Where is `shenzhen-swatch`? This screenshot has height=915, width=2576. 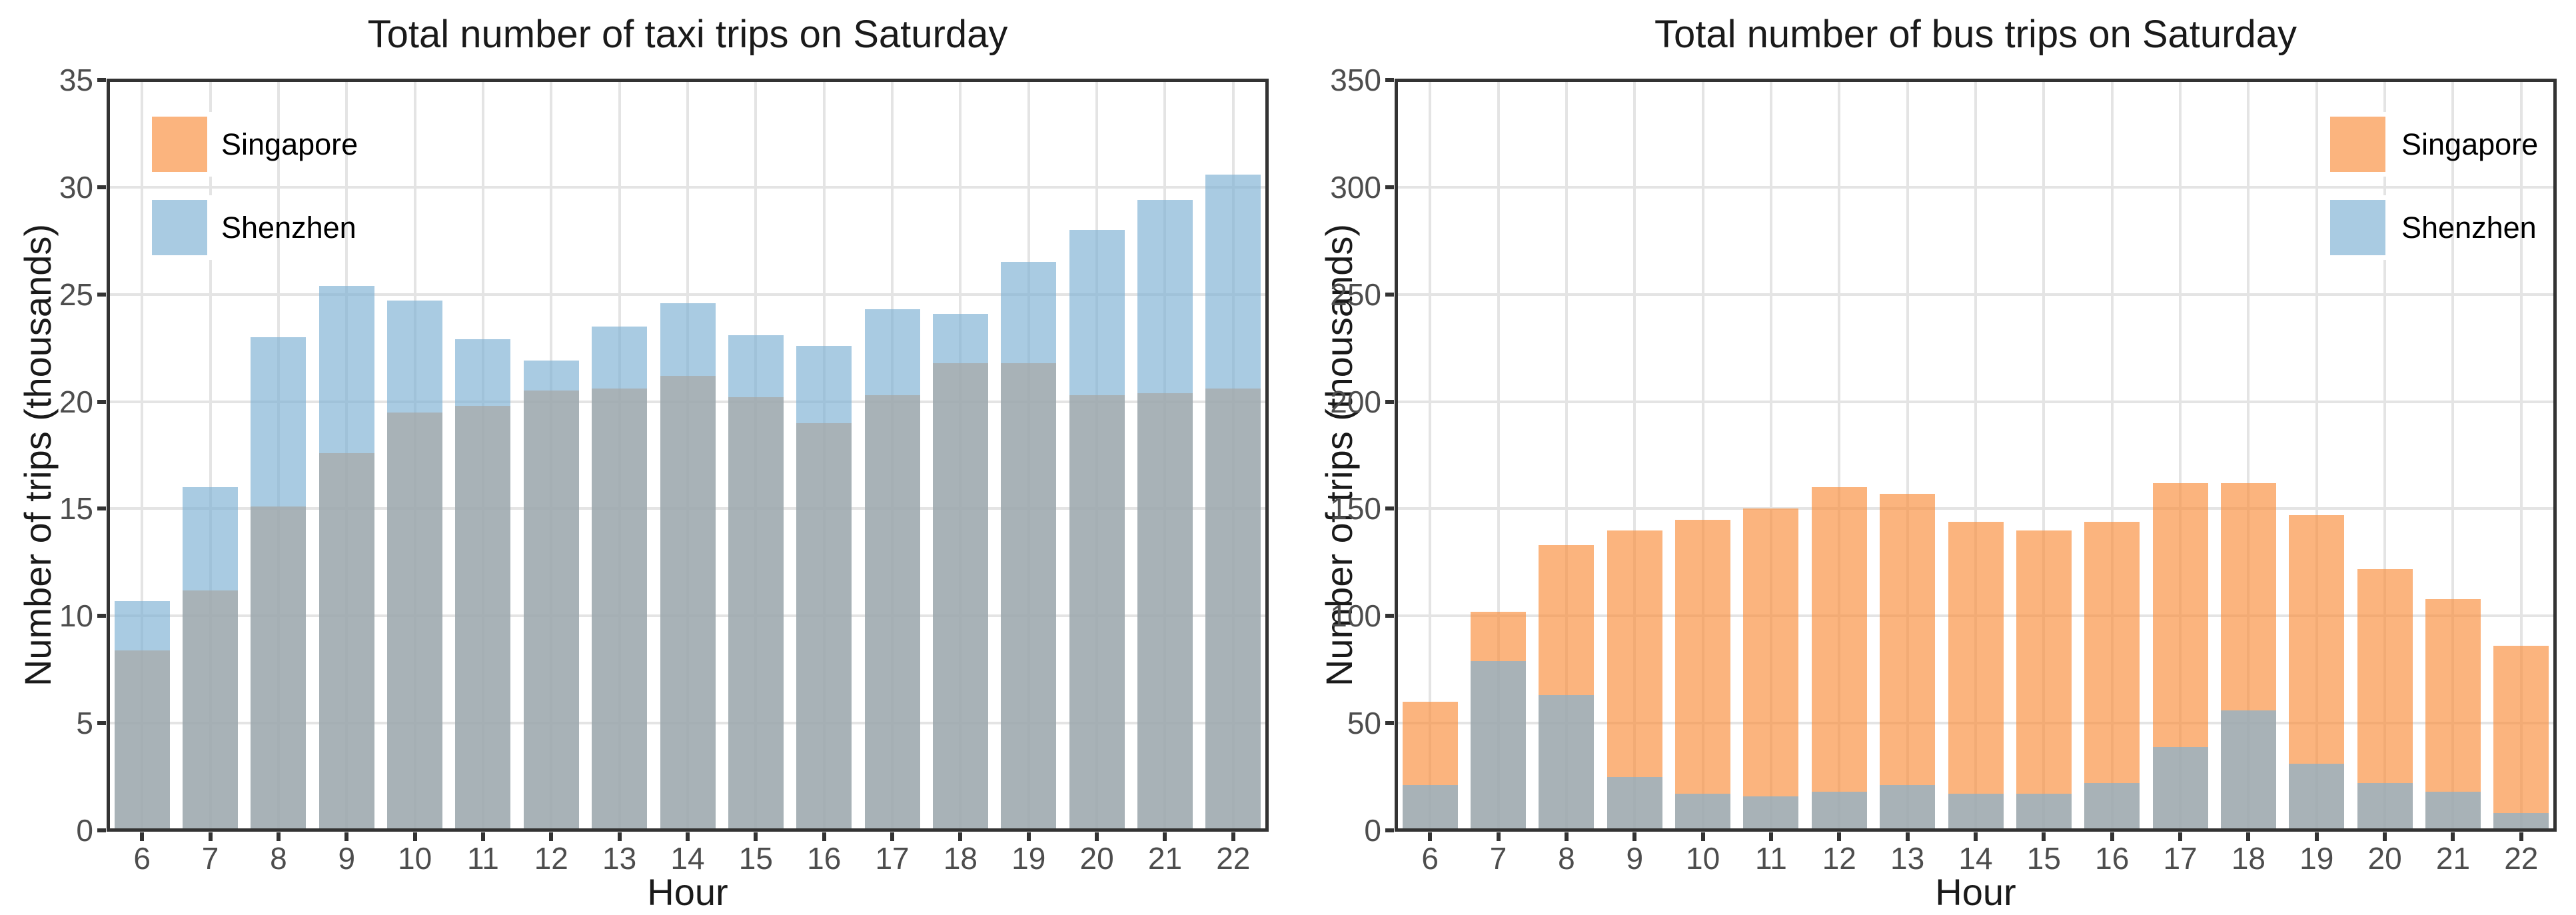
shenzhen-swatch is located at coordinates (2358, 227).